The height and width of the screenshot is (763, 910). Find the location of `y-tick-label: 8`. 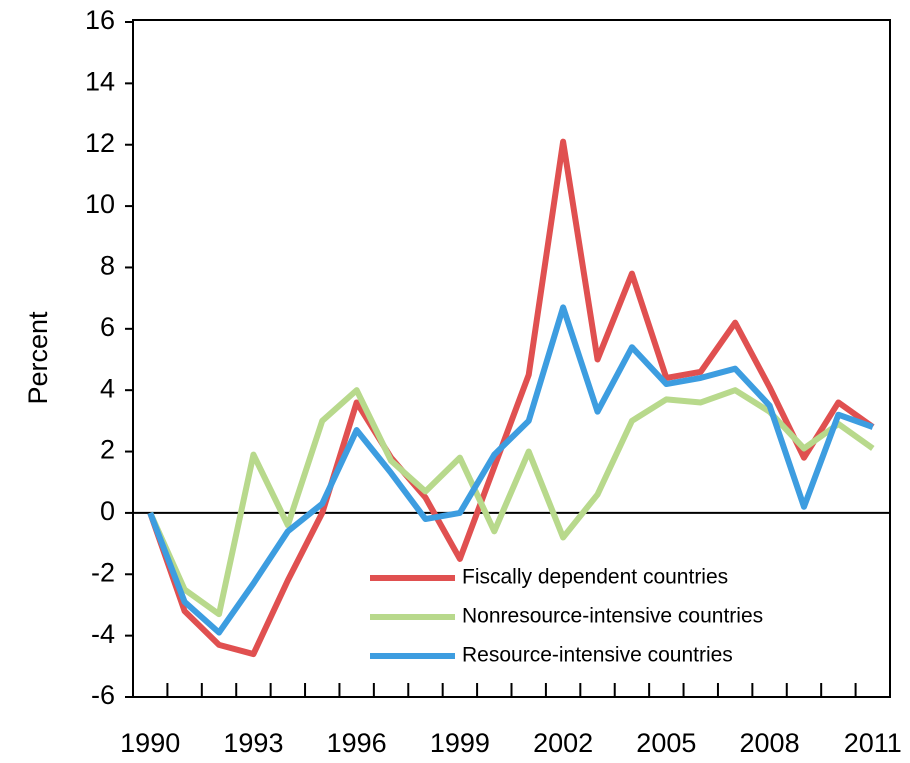

y-tick-label: 8 is located at coordinates (107, 266).